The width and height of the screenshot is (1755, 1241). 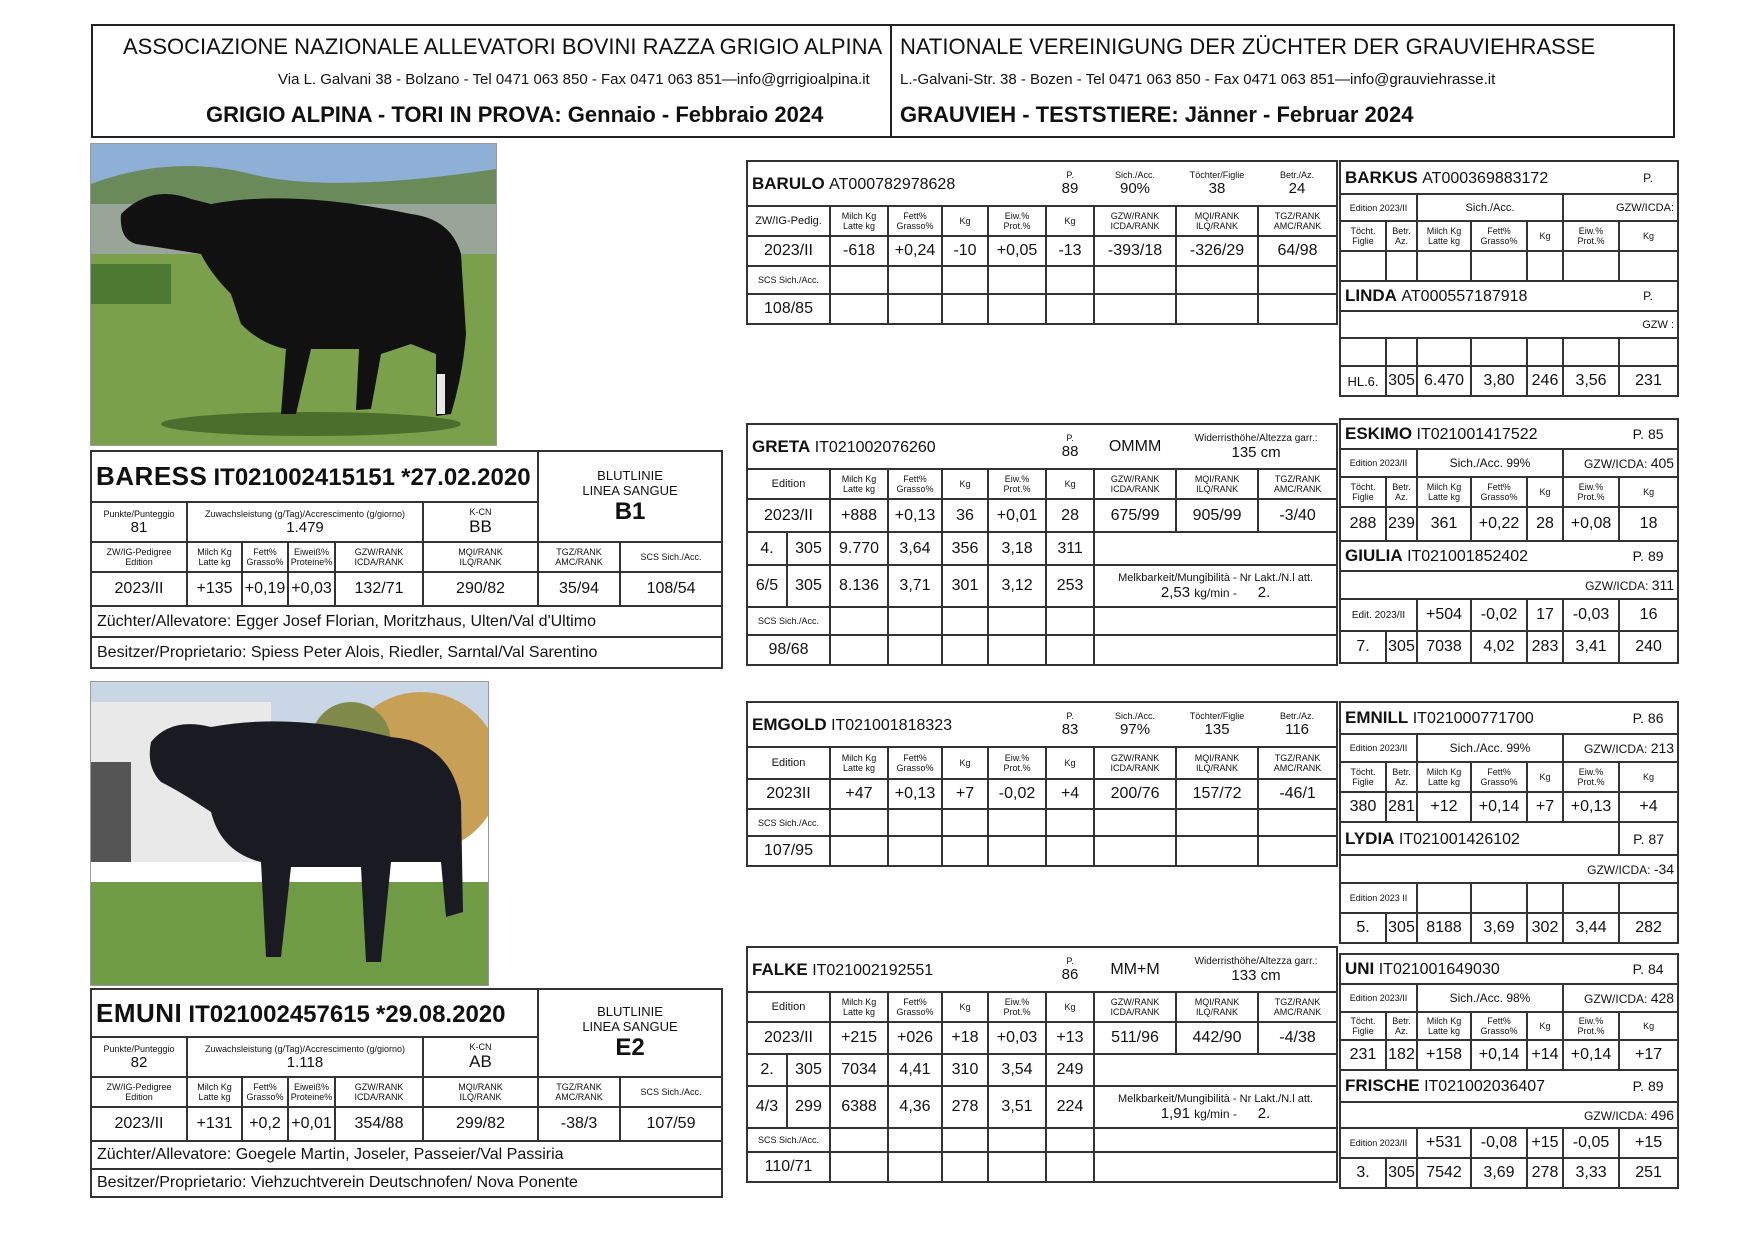 I want to click on frische-lakt-milch: 7542, so click(x=1444, y=1173).